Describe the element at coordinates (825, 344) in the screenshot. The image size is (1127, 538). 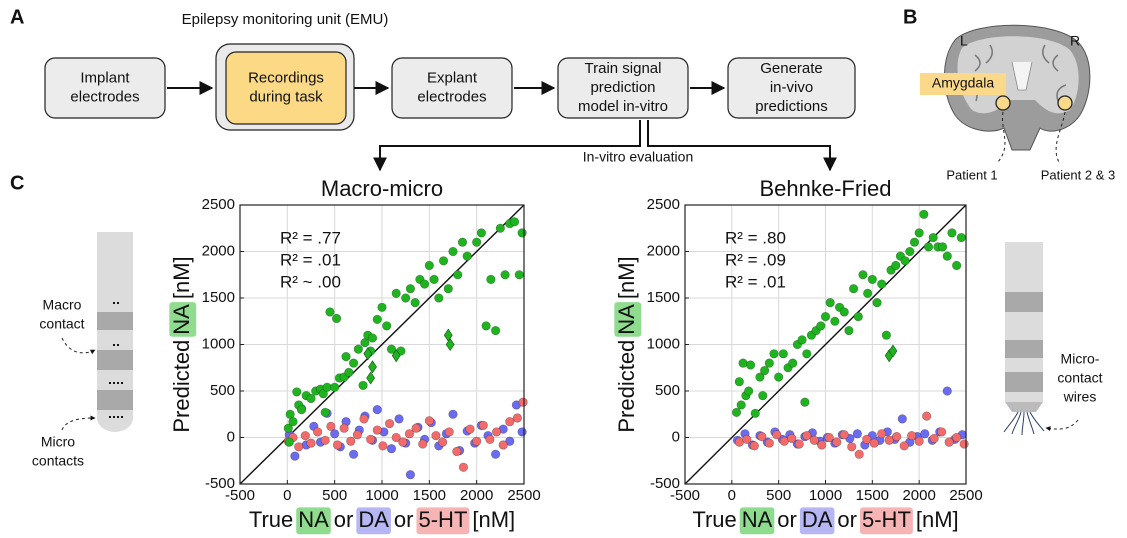
I see `plot-frame` at that location.